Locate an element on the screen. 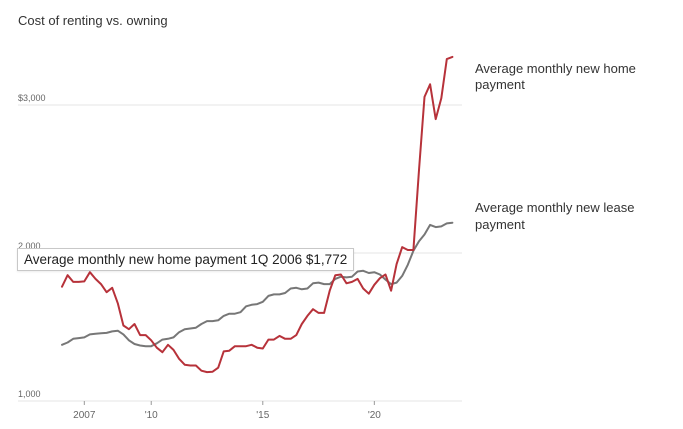  x-axis-ticks: 2007 '10 '15 '20 is located at coordinates (227, 411).